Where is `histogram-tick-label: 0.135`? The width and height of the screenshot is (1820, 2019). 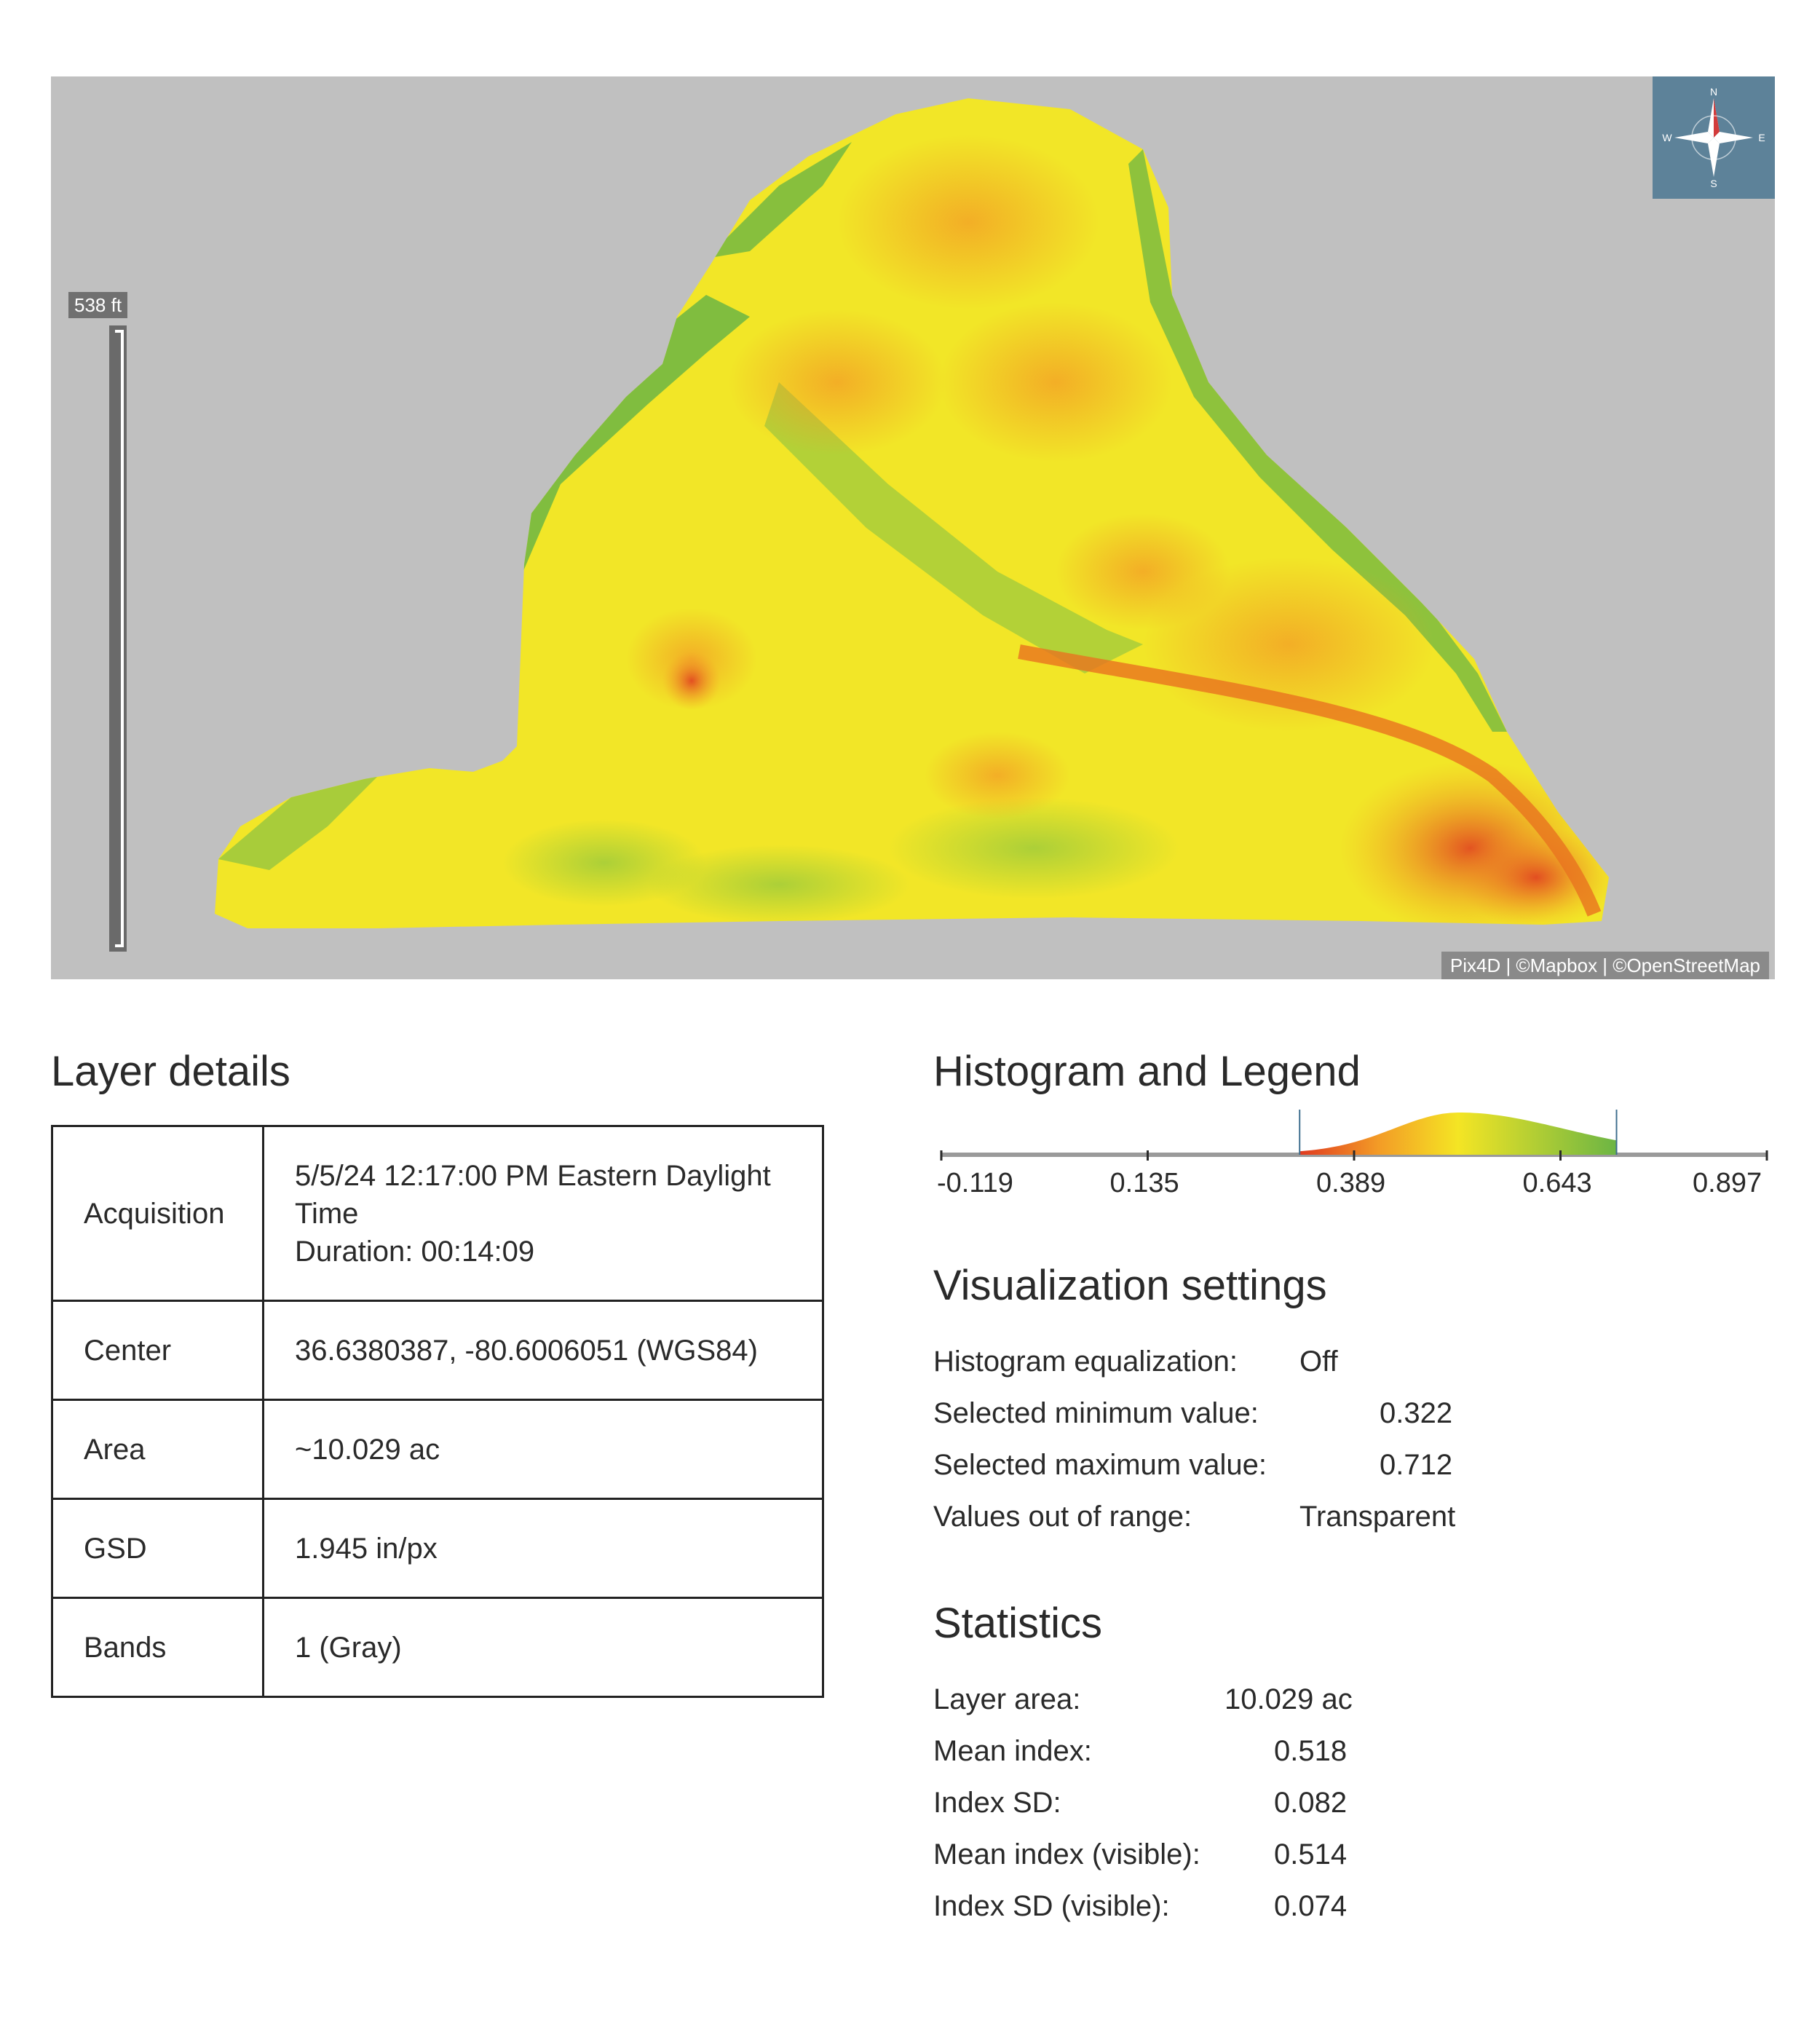
histogram-tick-label: 0.135 is located at coordinates (1144, 1183).